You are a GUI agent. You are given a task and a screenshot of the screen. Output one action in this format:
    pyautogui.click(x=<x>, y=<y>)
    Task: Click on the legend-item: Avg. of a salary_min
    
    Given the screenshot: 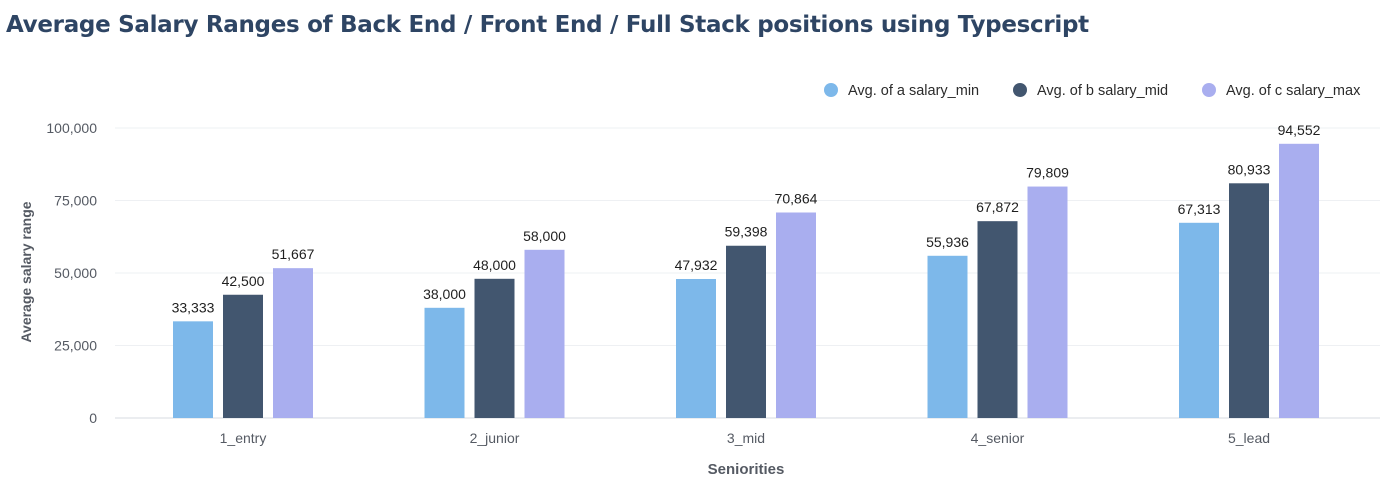 What is the action you would take?
    pyautogui.click(x=901, y=91)
    